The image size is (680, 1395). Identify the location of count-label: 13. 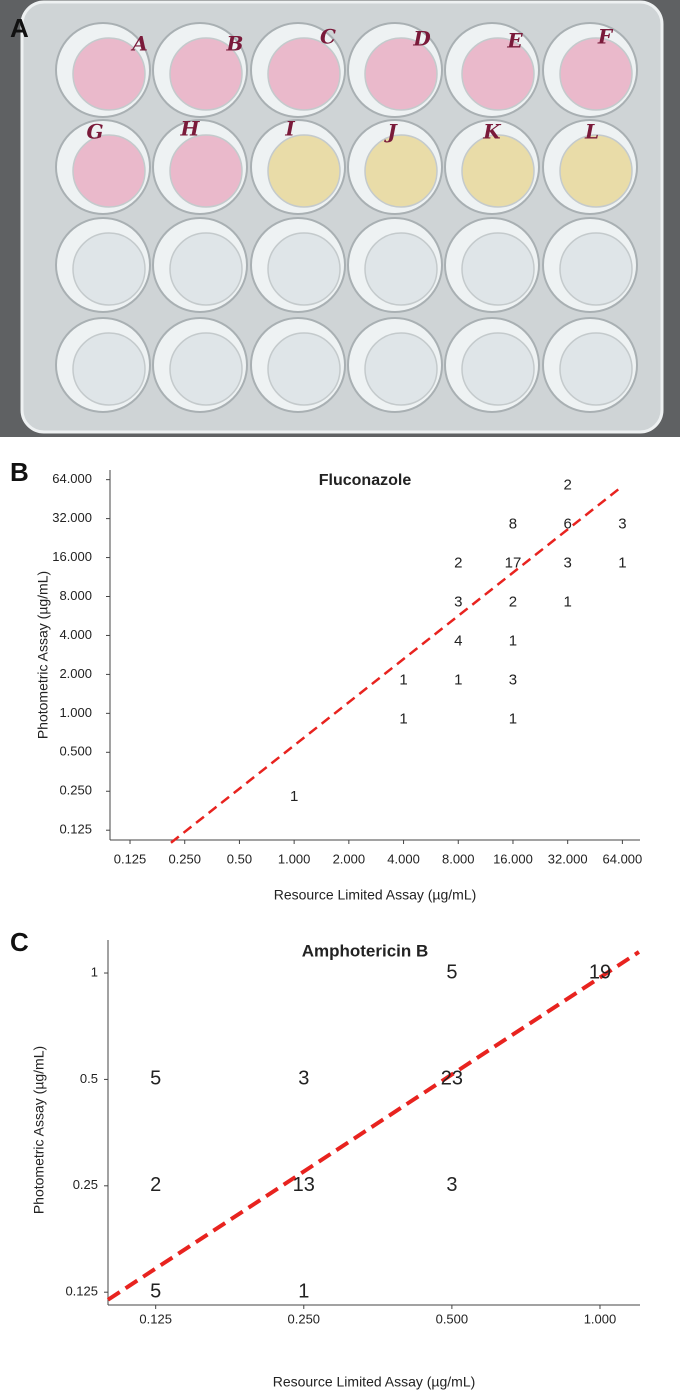
(304, 1185).